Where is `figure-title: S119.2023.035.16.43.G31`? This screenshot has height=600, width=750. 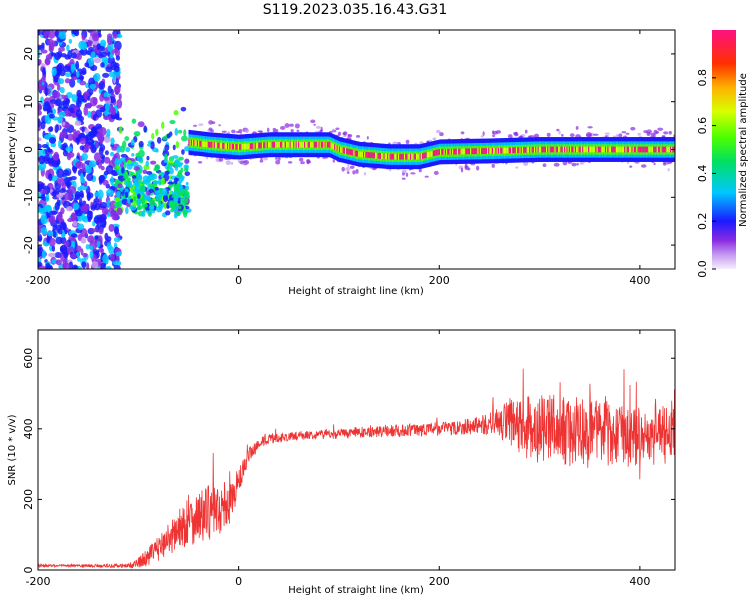
figure-title: S119.2023.035.16.43.G31 is located at coordinates (355, 10).